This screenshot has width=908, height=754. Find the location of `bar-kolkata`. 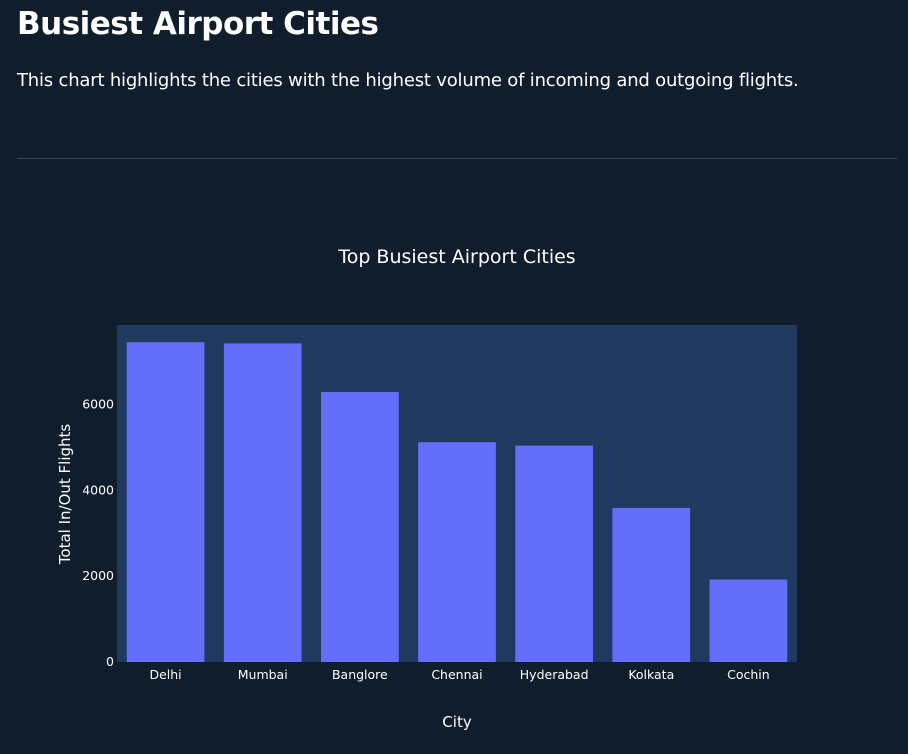

bar-kolkata is located at coordinates (651, 584).